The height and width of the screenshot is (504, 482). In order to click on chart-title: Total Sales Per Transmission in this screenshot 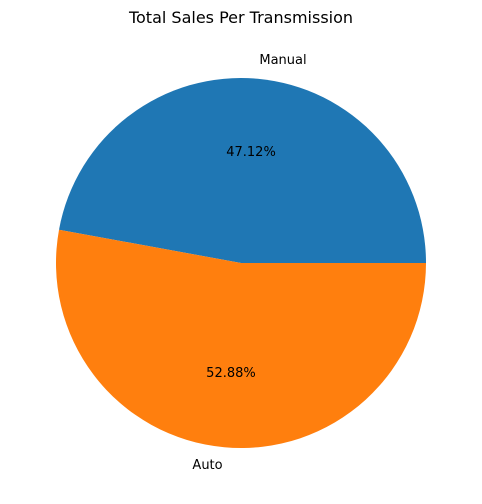, I will do `click(240, 17)`.